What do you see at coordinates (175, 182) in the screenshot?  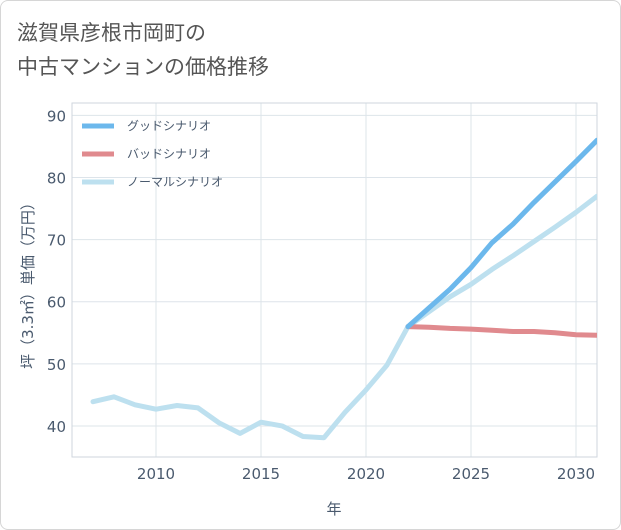 I see `legend-label: ノーマルシナリオ` at bounding box center [175, 182].